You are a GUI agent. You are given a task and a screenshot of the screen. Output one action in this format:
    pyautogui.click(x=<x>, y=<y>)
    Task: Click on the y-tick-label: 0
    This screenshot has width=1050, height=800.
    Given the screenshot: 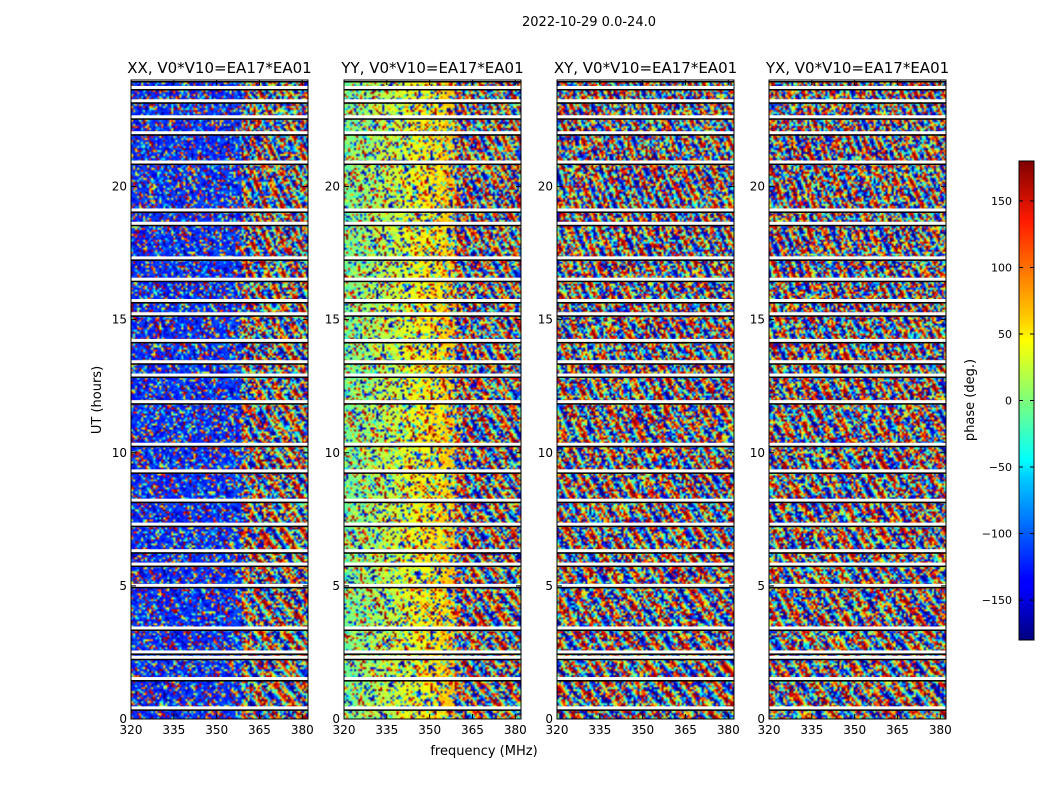 What is the action you would take?
    pyautogui.click(x=761, y=719)
    